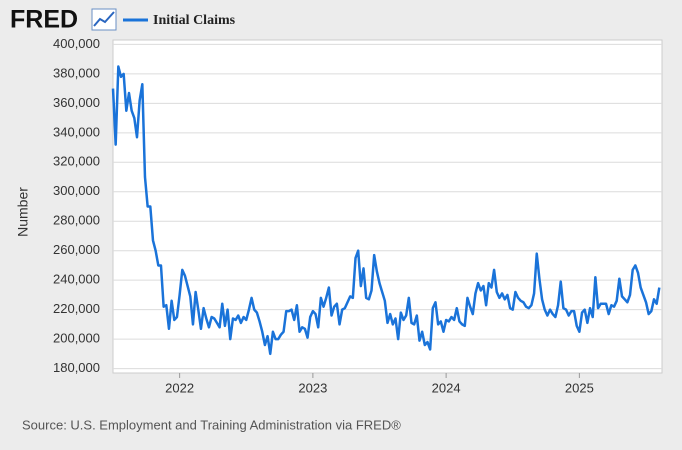 The image size is (682, 450). I want to click on y-tick-label: 180,000, so click(76, 367).